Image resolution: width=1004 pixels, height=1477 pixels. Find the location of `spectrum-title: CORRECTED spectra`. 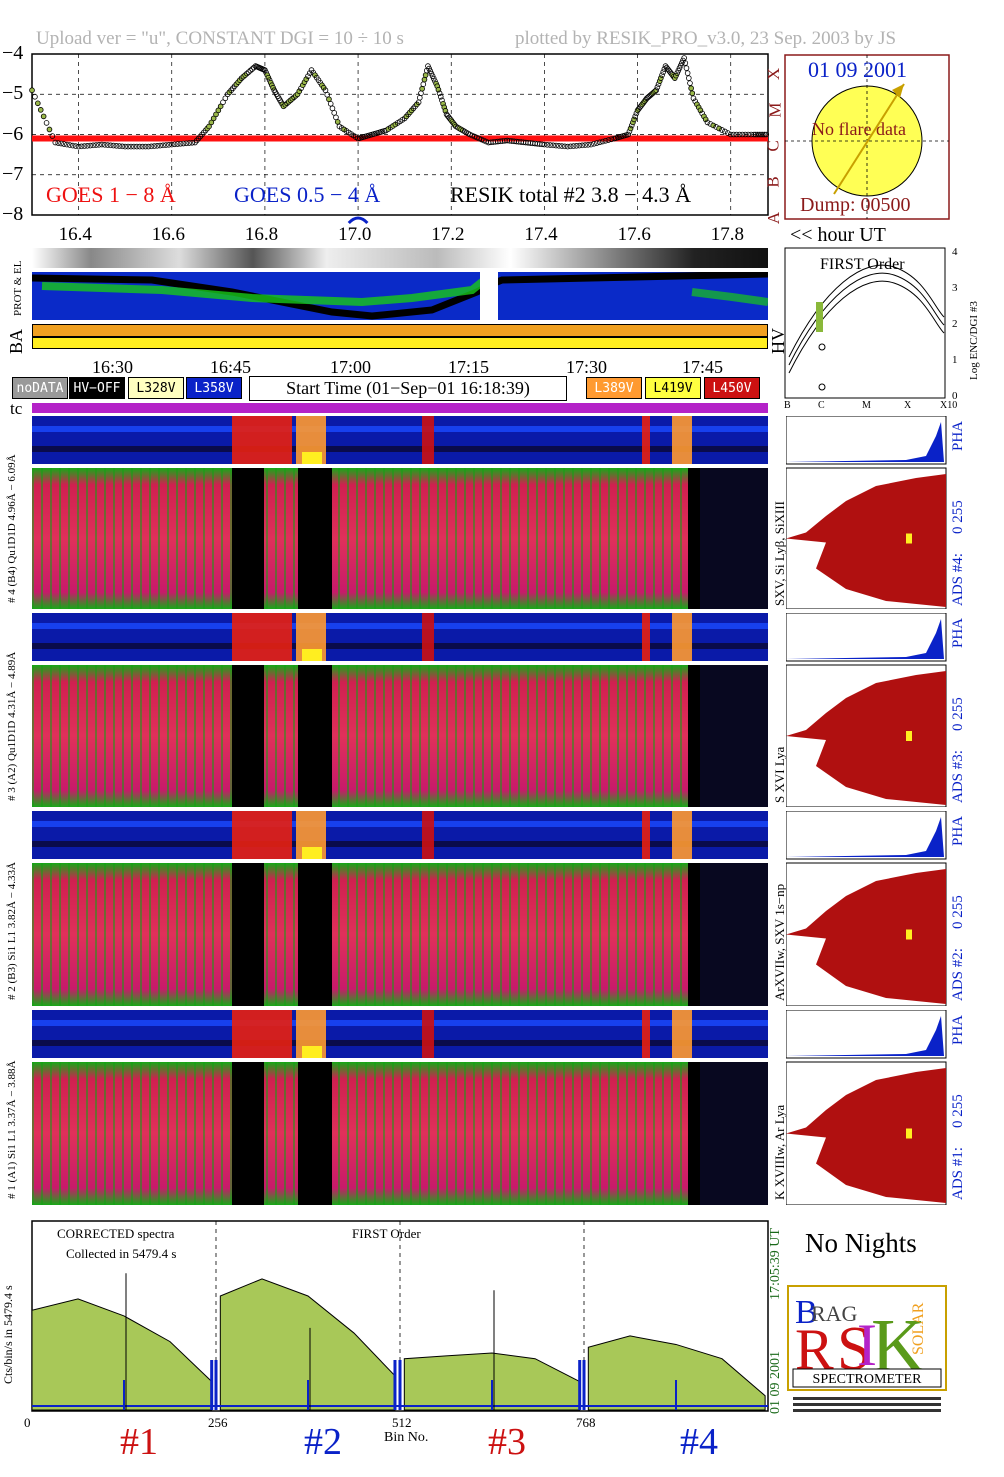

spectrum-title: CORRECTED spectra is located at coordinates (115, 1234).